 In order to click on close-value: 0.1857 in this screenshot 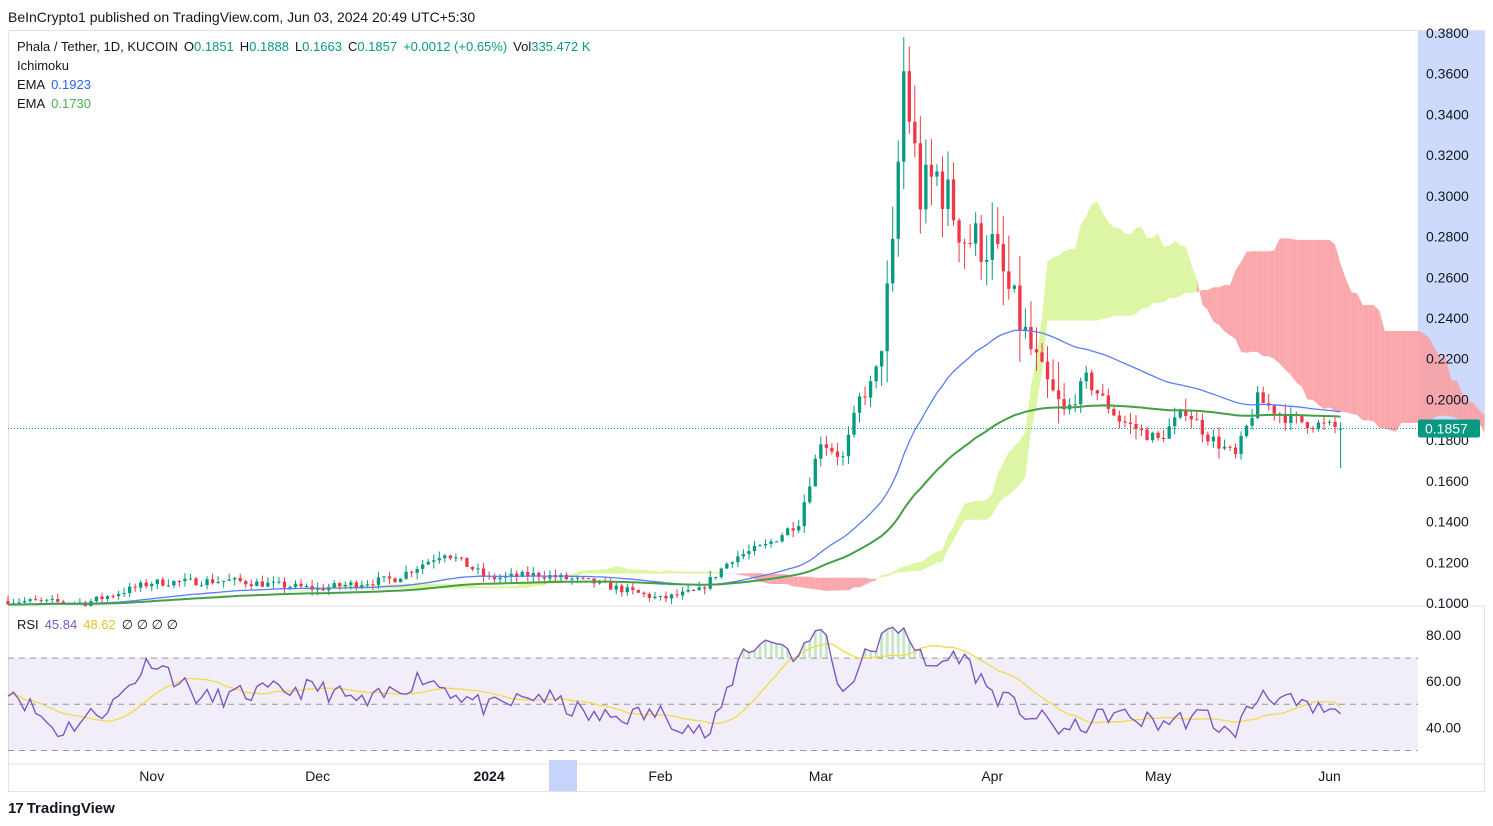, I will do `click(377, 46)`.